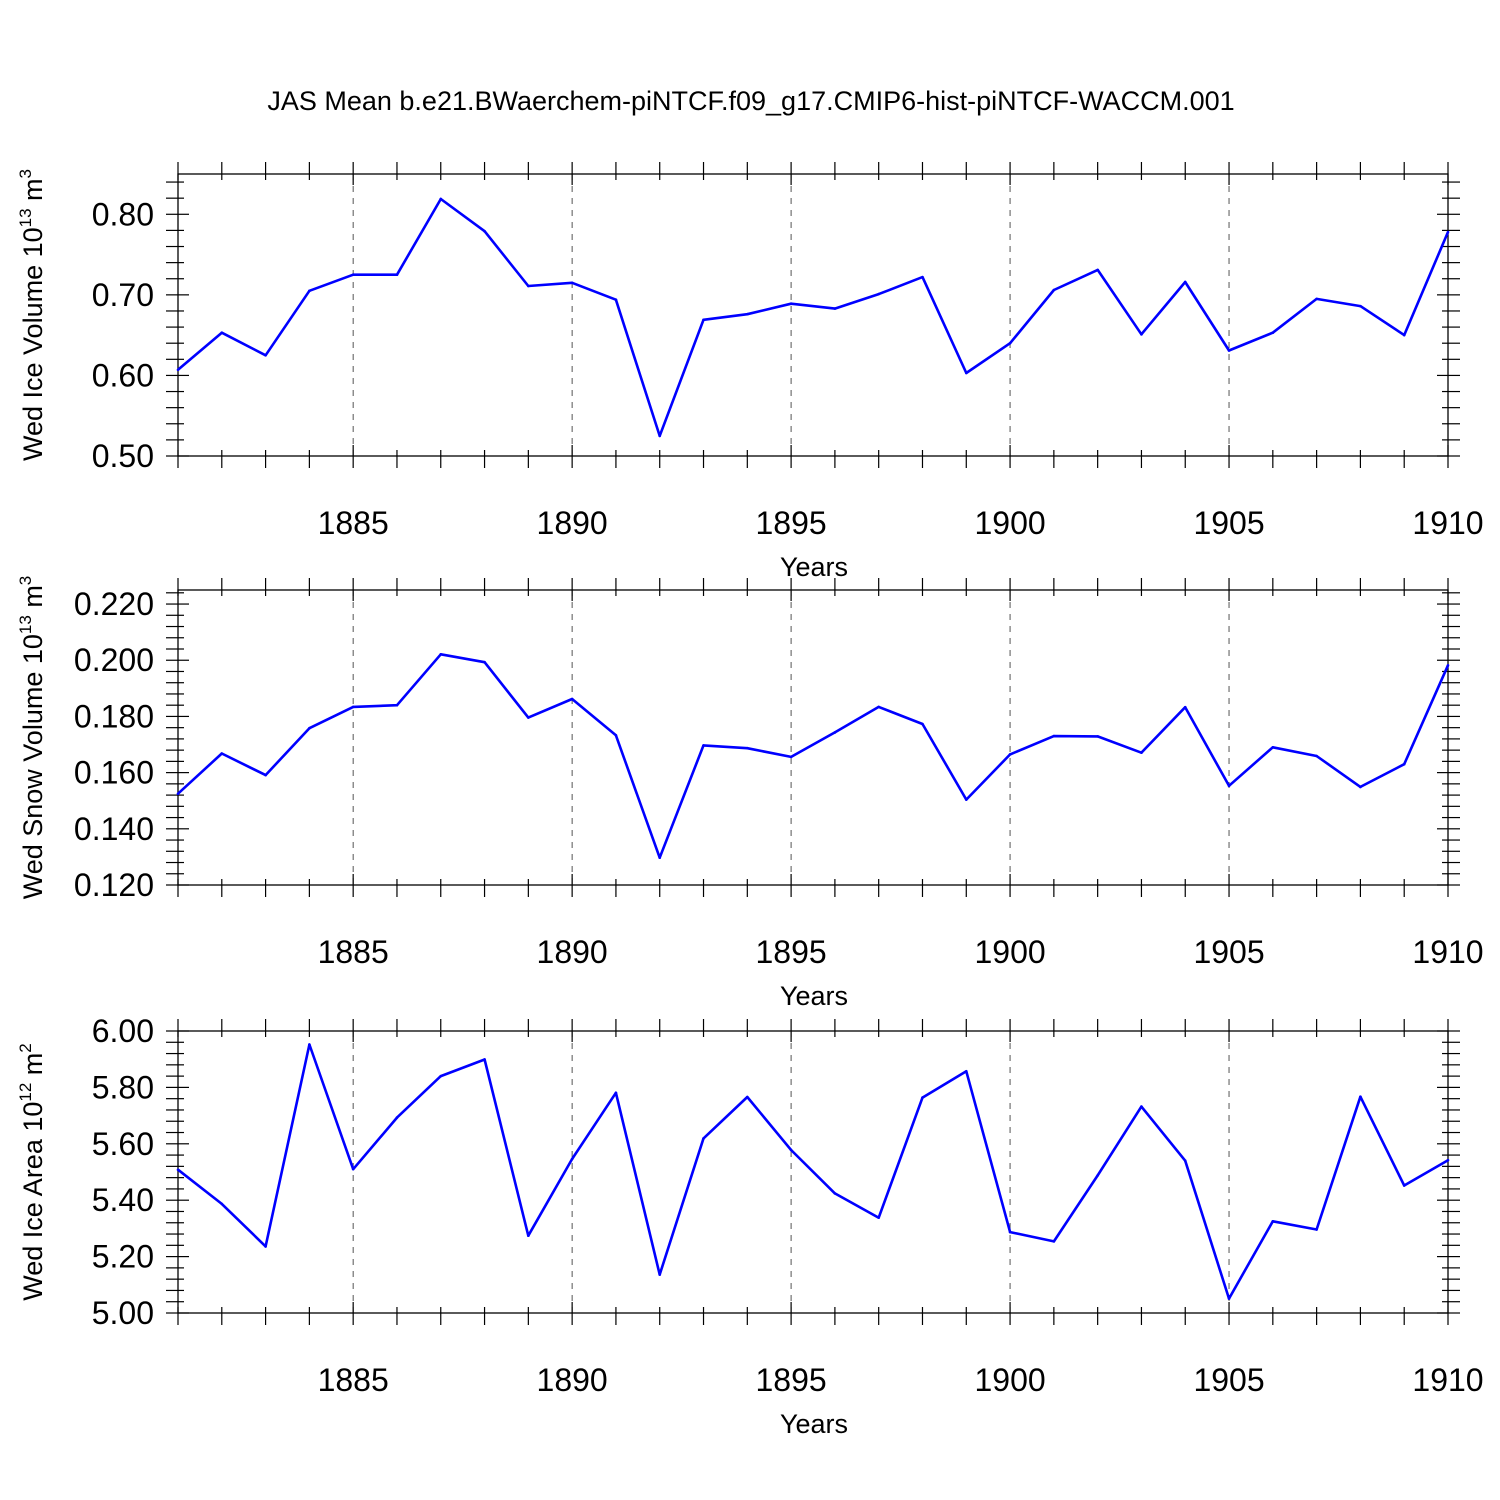  What do you see at coordinates (123, 1031) in the screenshot?
I see `y-tick-label: 6.00` at bounding box center [123, 1031].